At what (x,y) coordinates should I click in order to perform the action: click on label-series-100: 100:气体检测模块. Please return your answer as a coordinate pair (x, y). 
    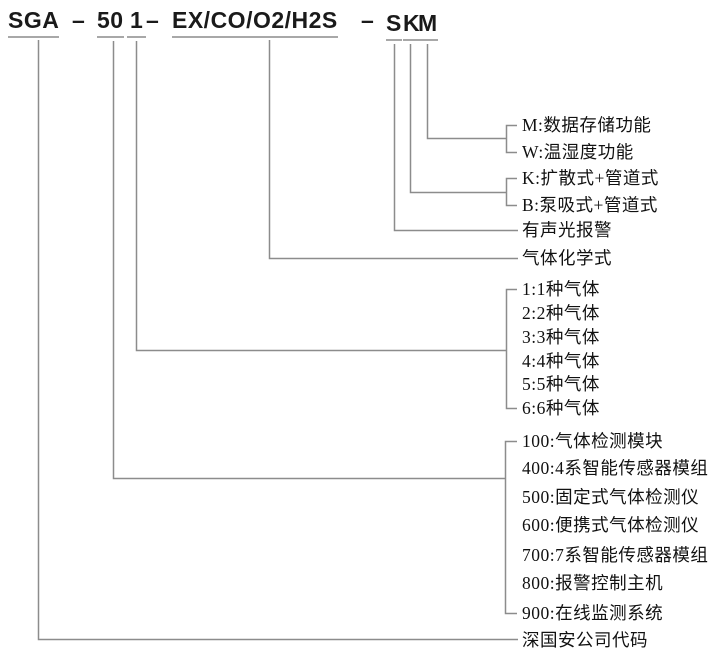
    Looking at the image, I should click on (593, 441).